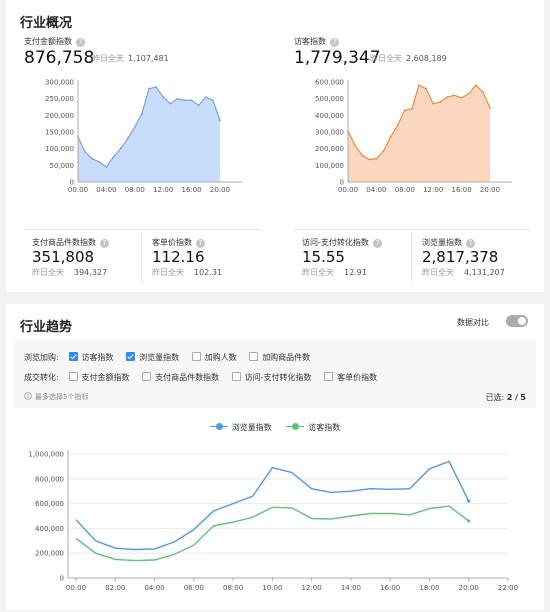 This screenshot has height=612, width=550. Describe the element at coordinates (275, 427) in the screenshot. I see `chart-legend: 浏览量指数 访客指数` at that location.